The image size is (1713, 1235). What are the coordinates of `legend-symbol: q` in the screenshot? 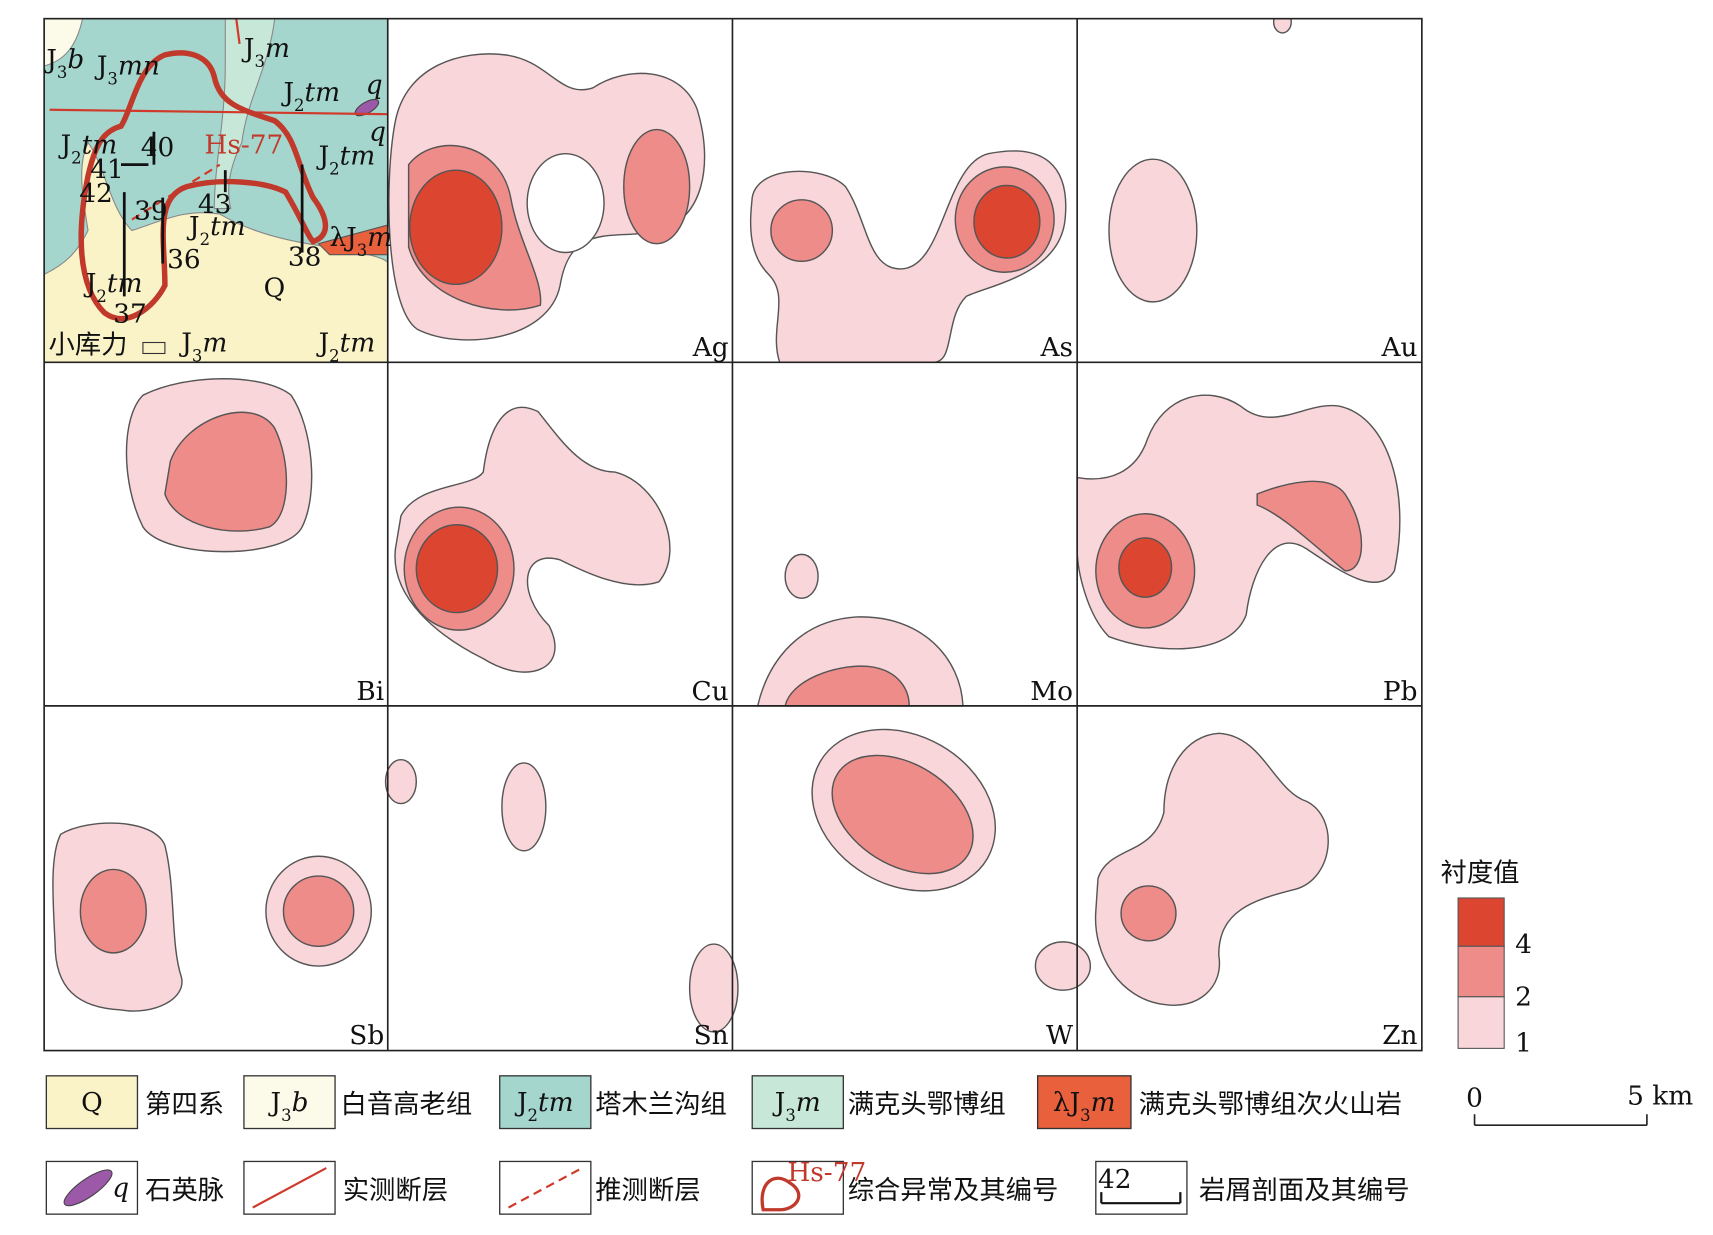 It's located at (120, 1189).